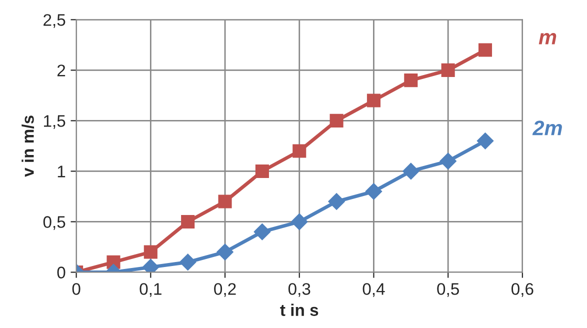 Image resolution: width=587 pixels, height=328 pixels. I want to click on y-axis-title: v in m/s, so click(28, 146).